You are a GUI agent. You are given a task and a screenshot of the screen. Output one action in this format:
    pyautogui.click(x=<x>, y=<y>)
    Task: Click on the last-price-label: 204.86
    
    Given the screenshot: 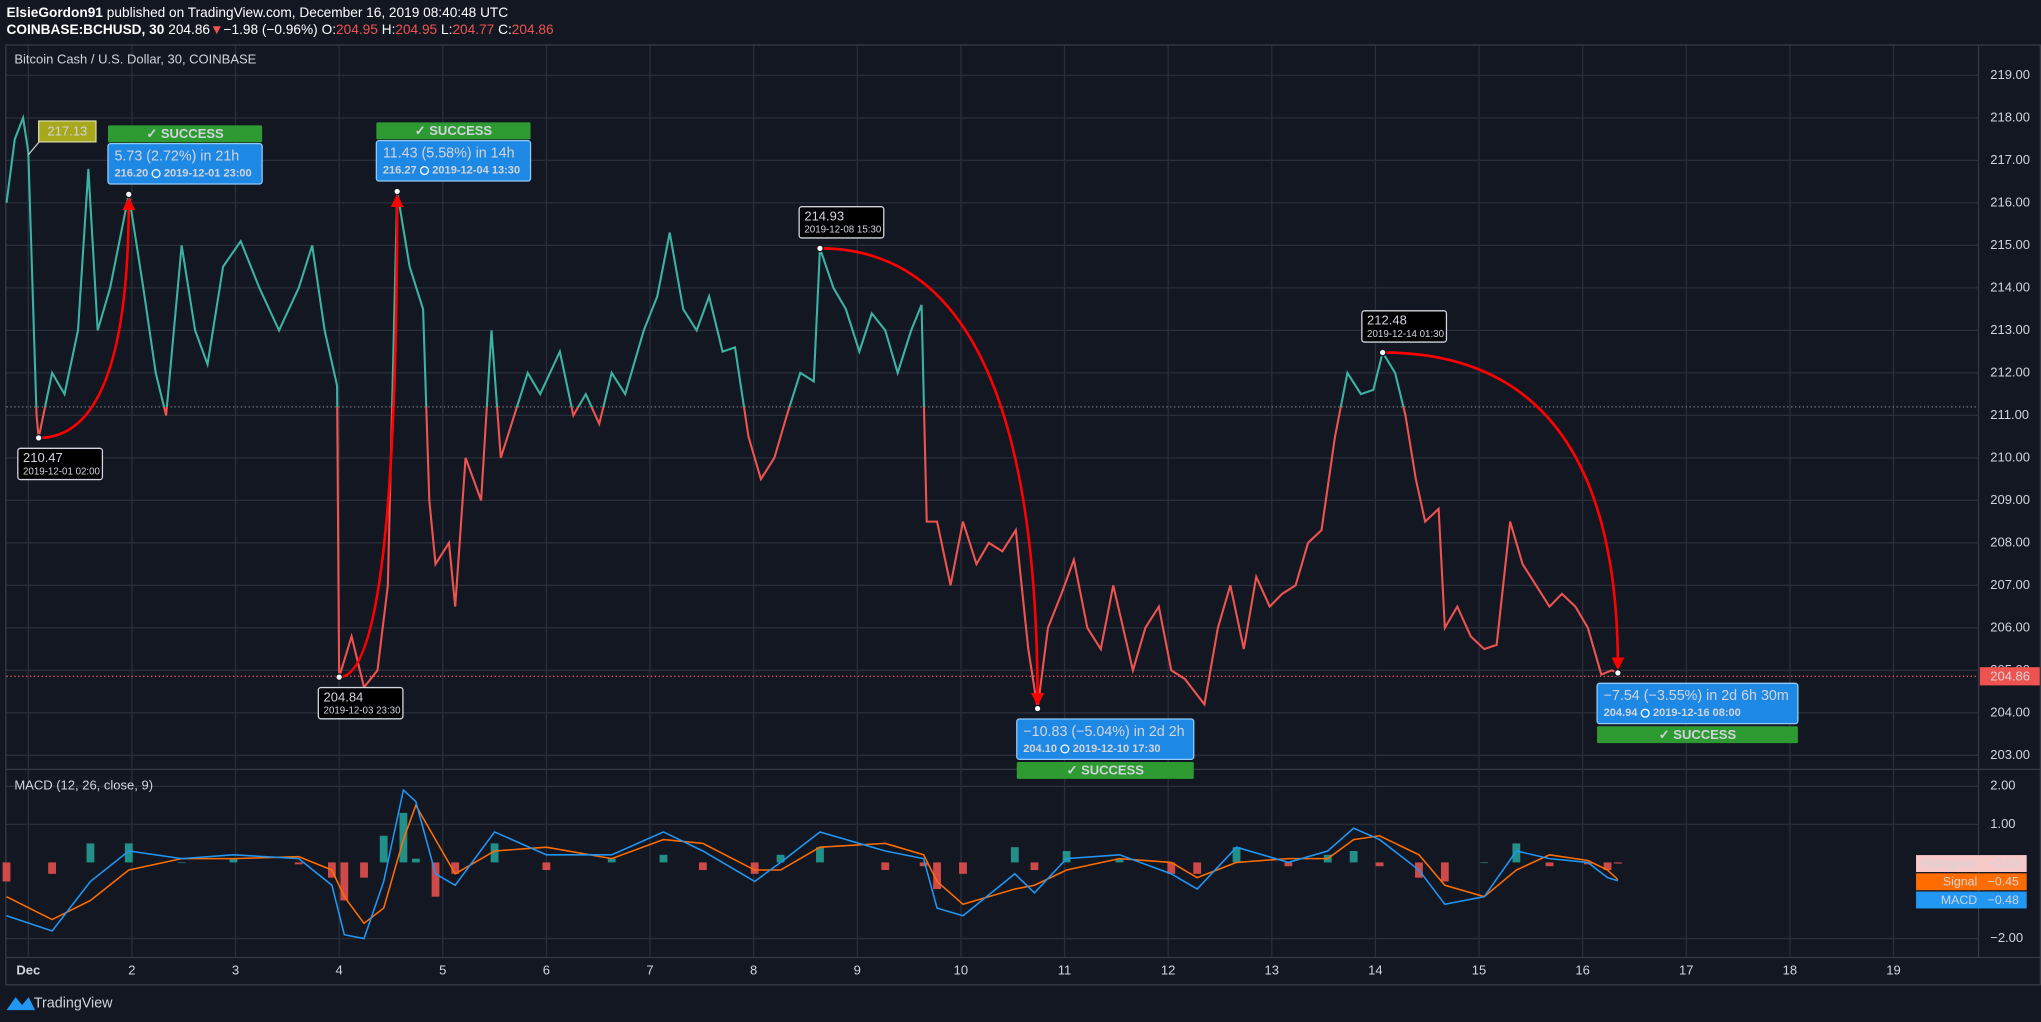 What is the action you would take?
    pyautogui.click(x=2010, y=675)
    